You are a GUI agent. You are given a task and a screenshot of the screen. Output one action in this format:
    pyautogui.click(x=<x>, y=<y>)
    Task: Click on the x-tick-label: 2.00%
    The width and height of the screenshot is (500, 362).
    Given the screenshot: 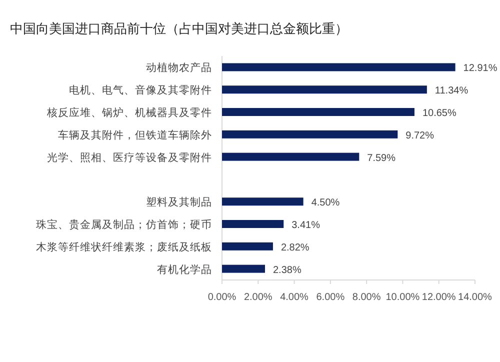 What is the action you would take?
    pyautogui.click(x=258, y=297)
    